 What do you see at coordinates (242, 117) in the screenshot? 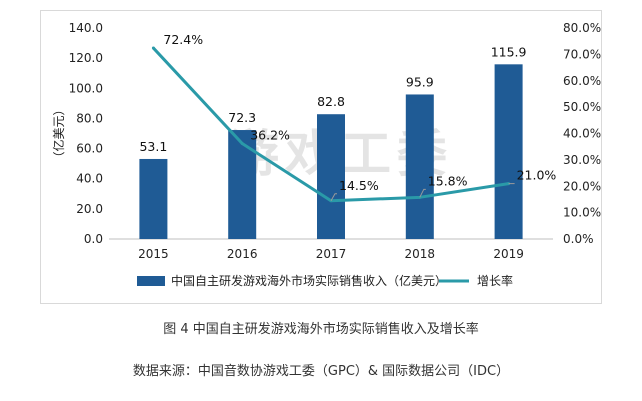
I see `bar-value-label: 72.3` at bounding box center [242, 117].